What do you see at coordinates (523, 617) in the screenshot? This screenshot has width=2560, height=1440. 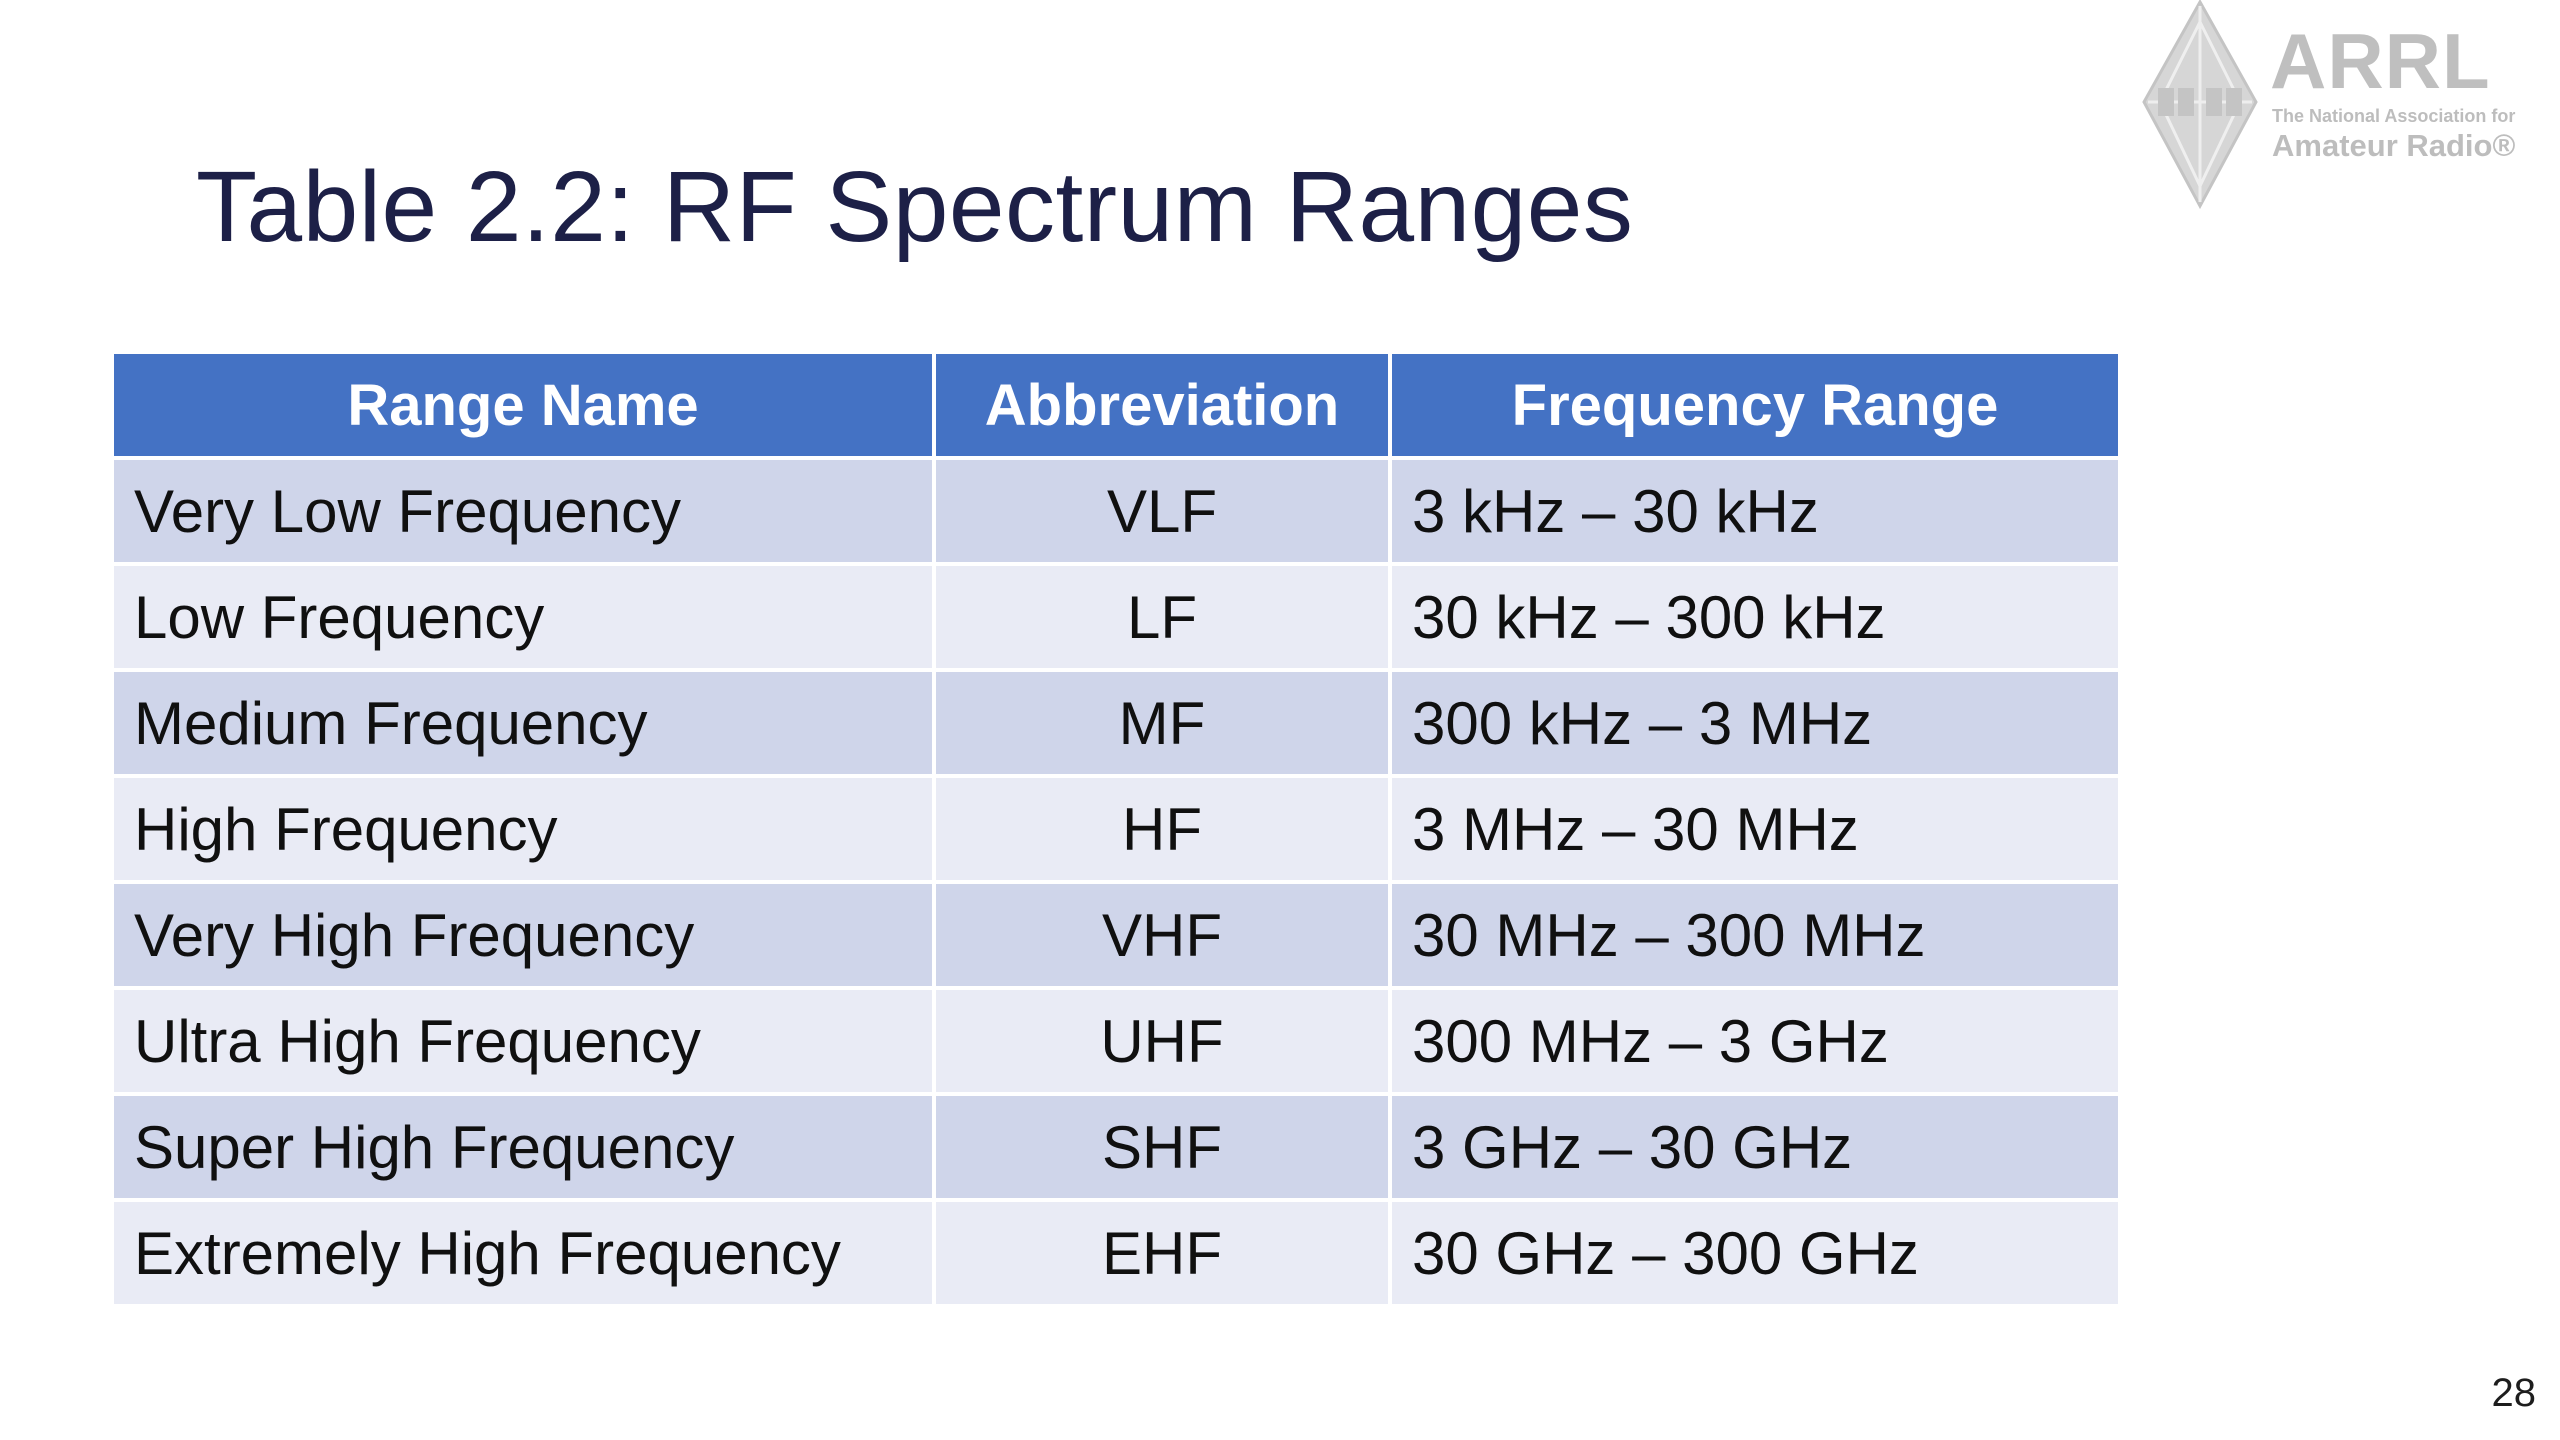 I see `cell-range-name: Low Frequency` at bounding box center [523, 617].